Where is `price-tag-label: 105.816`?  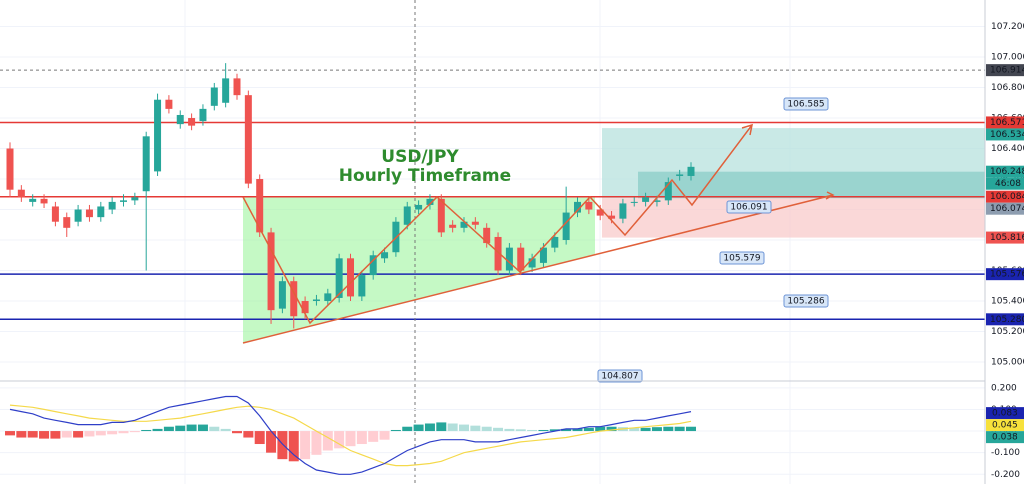 price-tag-label: 105.816 is located at coordinates (1007, 238).